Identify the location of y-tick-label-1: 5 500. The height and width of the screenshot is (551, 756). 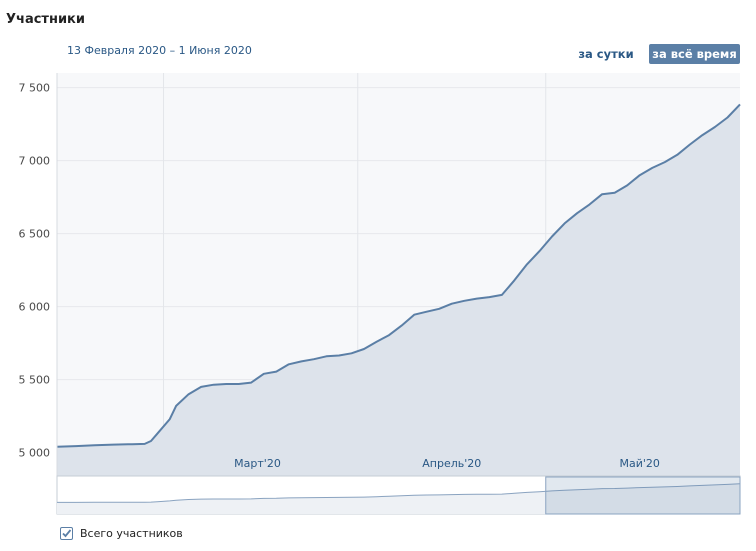
(35, 380).